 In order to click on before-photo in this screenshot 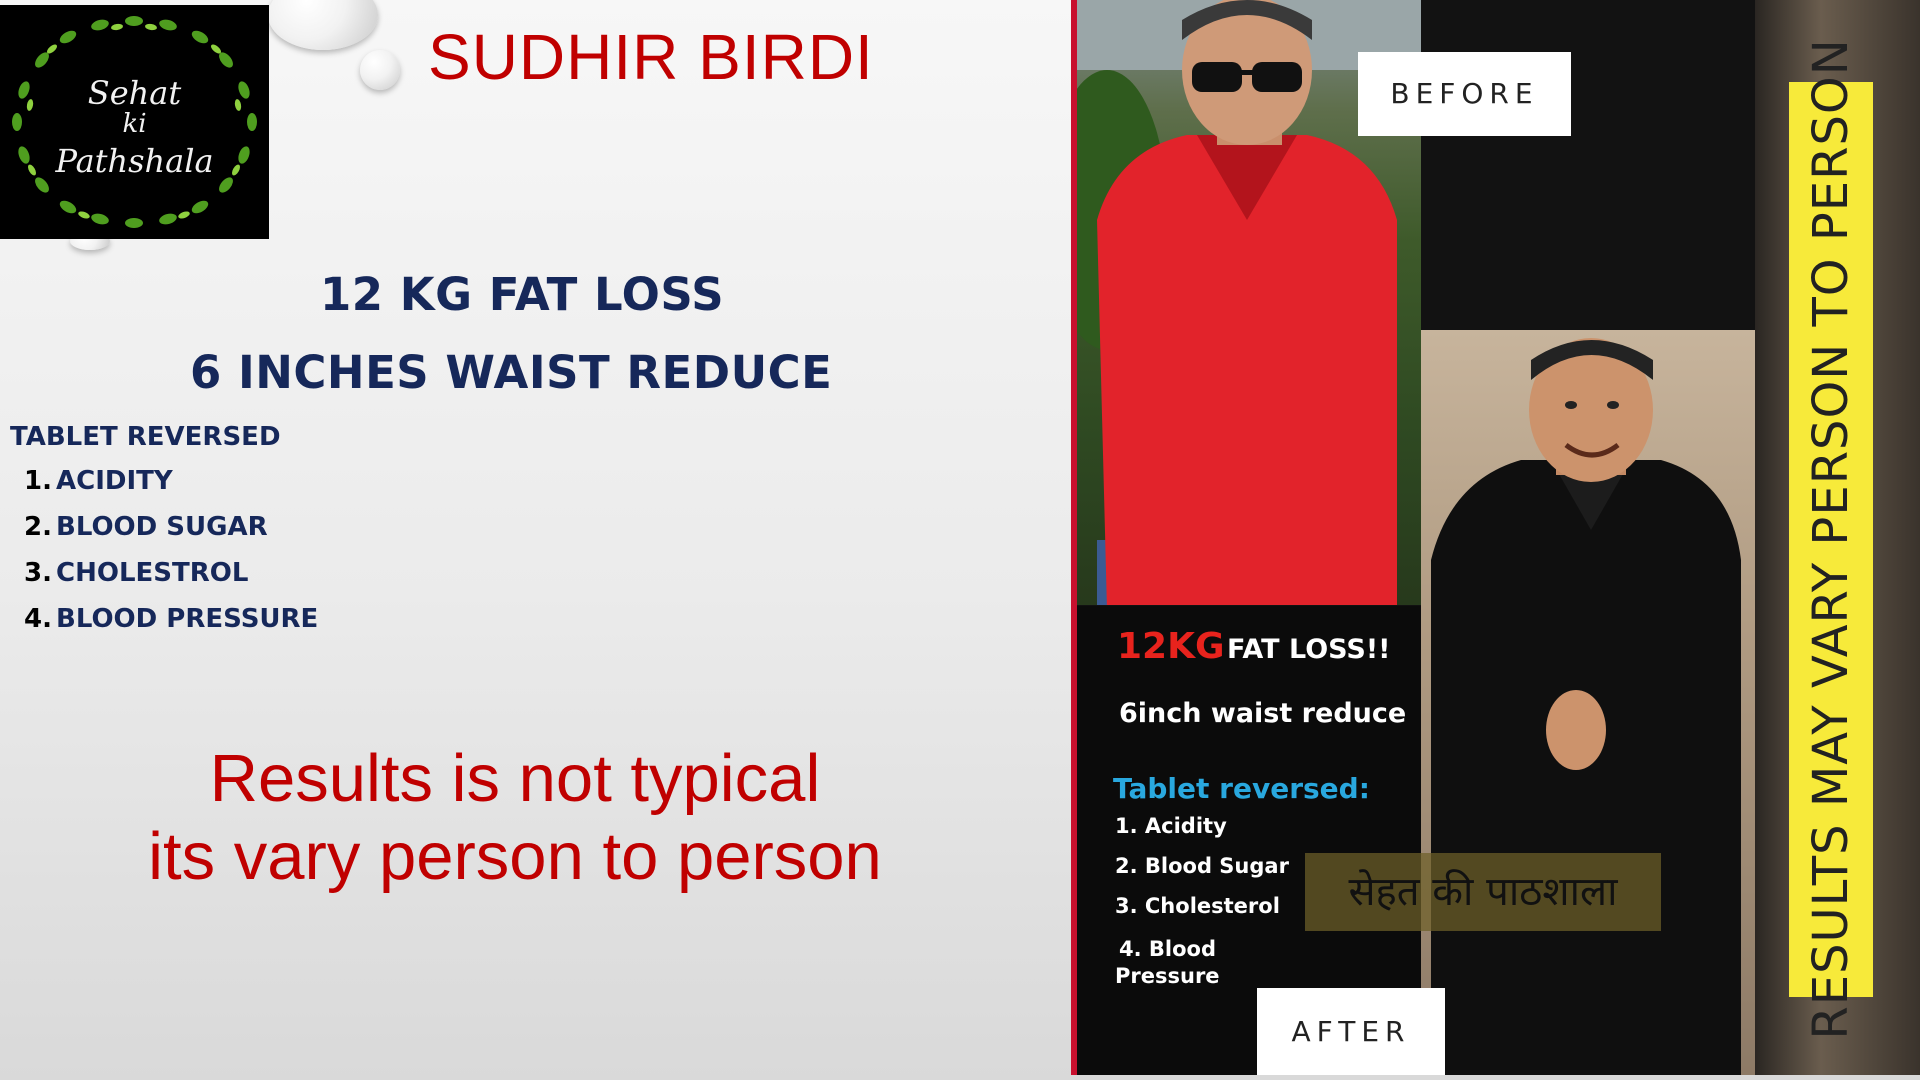, I will do `click(1249, 302)`.